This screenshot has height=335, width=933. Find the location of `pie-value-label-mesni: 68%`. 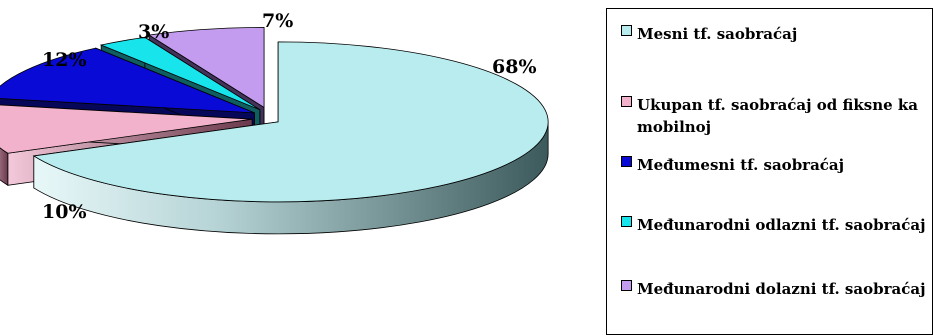

pie-value-label-mesni: 68% is located at coordinates (514, 67).